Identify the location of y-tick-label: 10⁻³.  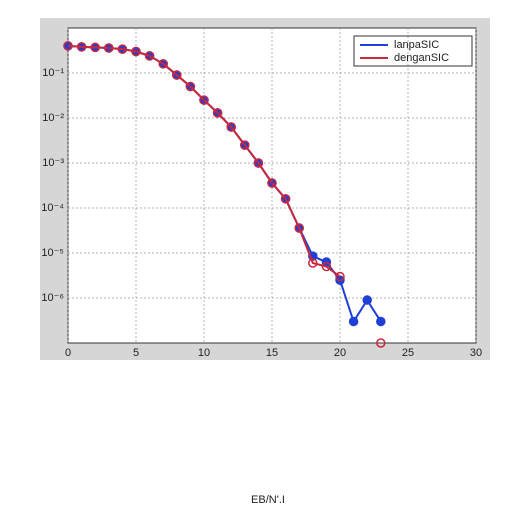
(53, 163).